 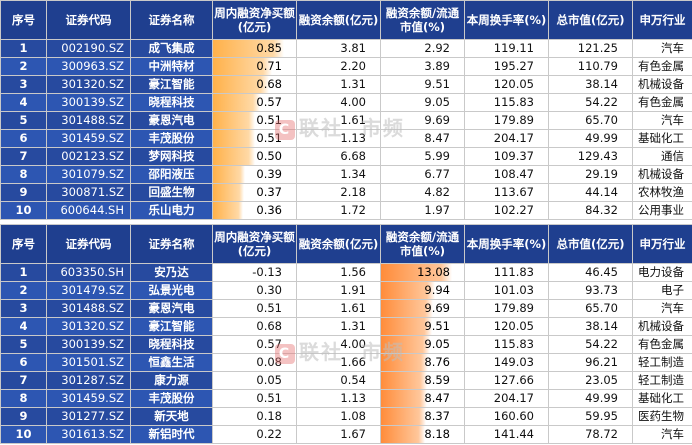 I want to click on cell-value: 9.94, so click(x=437, y=290).